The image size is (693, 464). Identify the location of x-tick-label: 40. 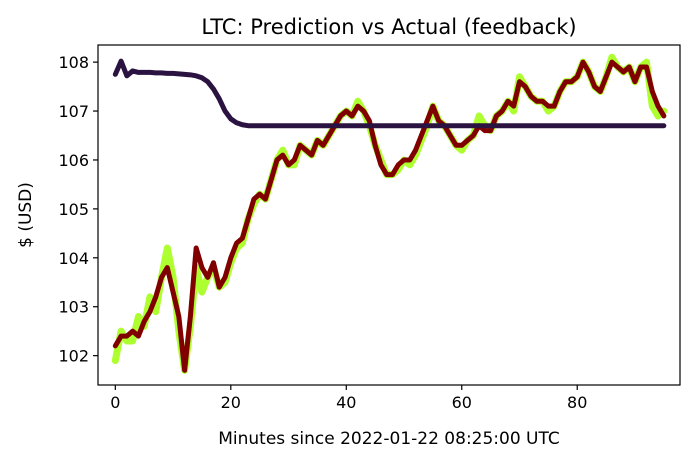
(346, 402).